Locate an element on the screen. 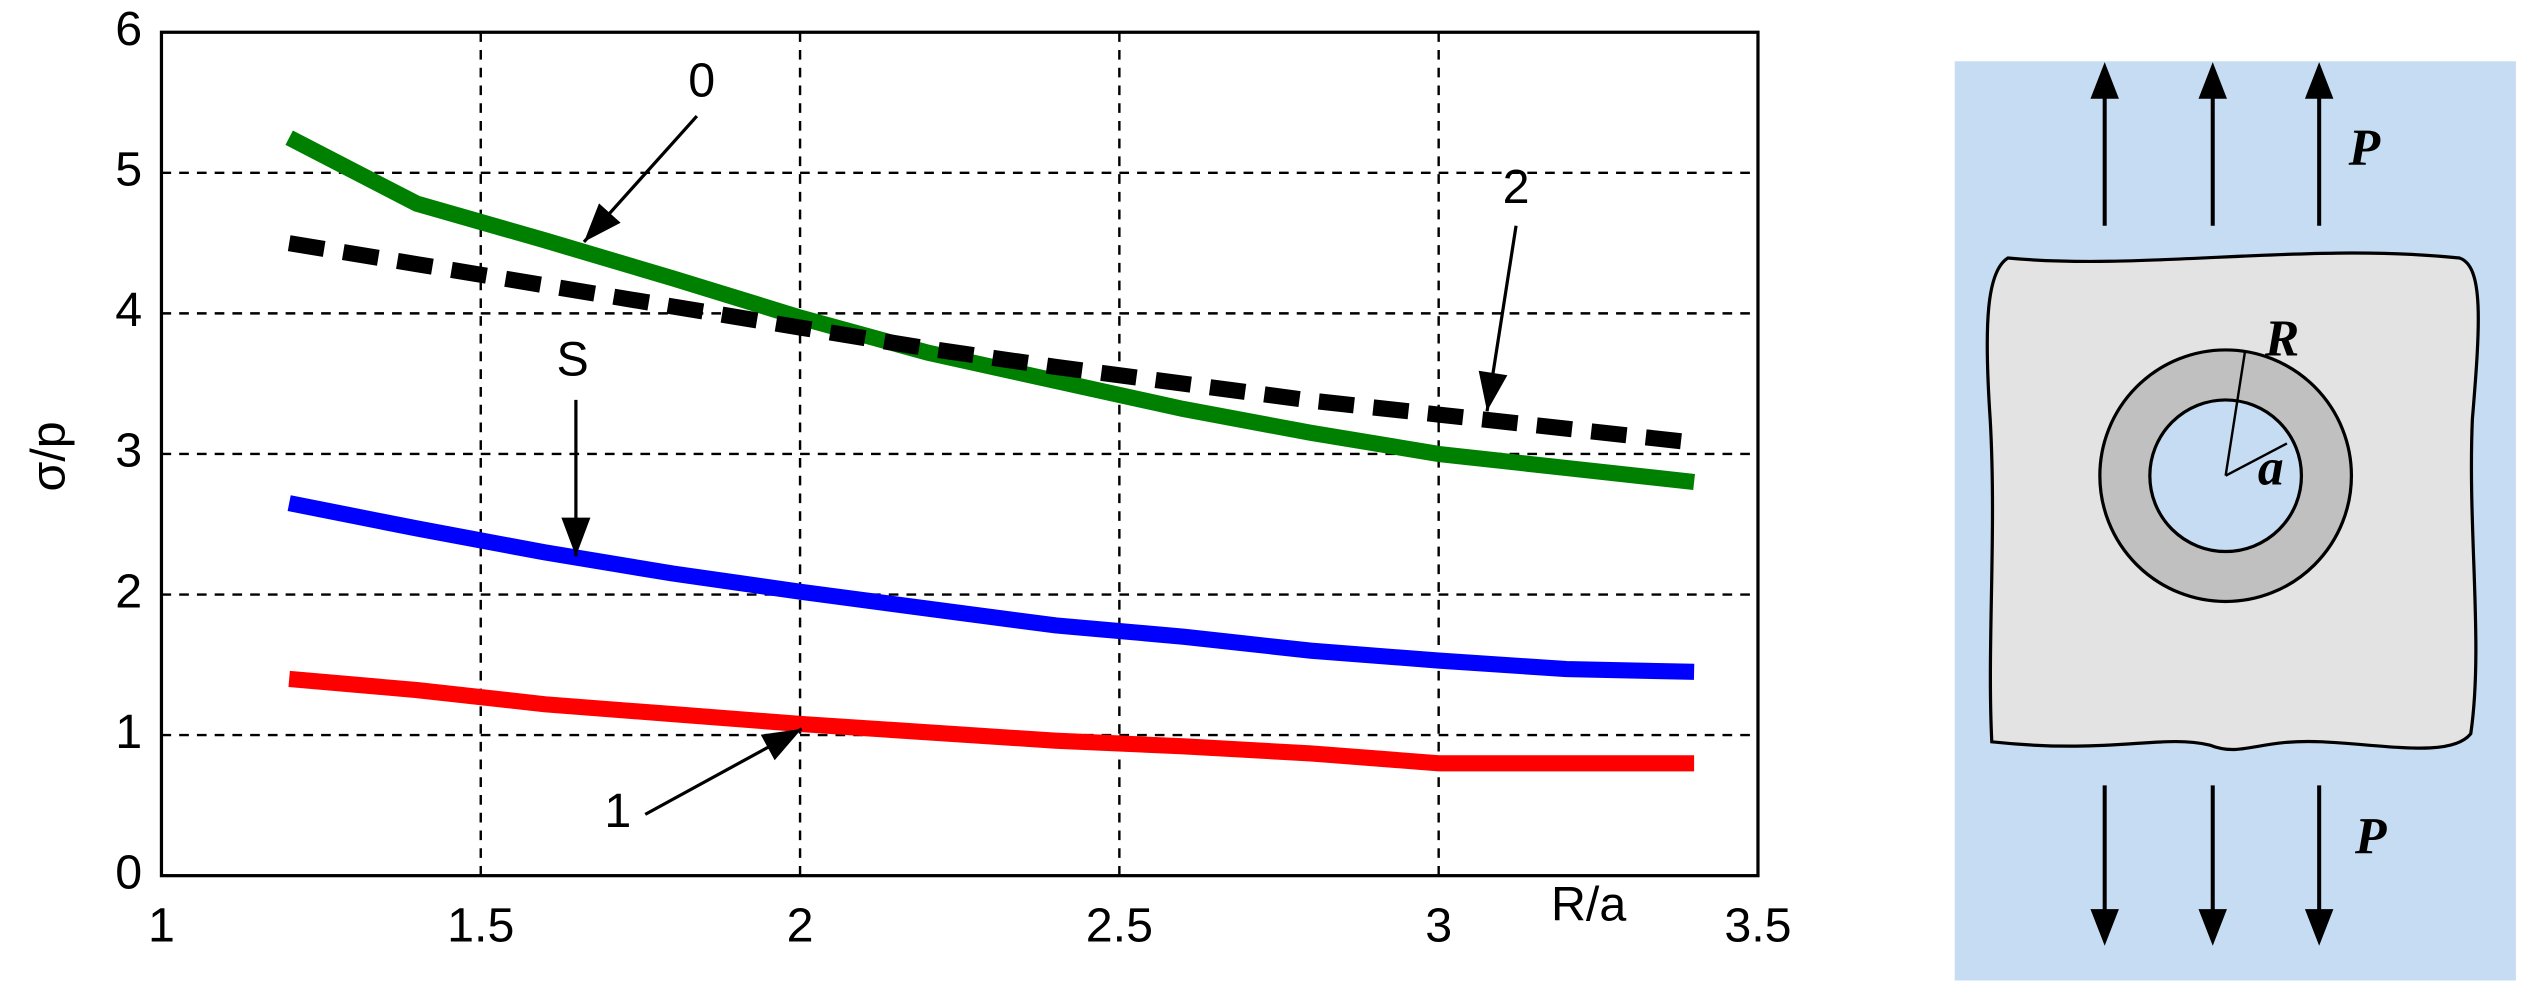  series-label: 2 is located at coordinates (1516, 187).